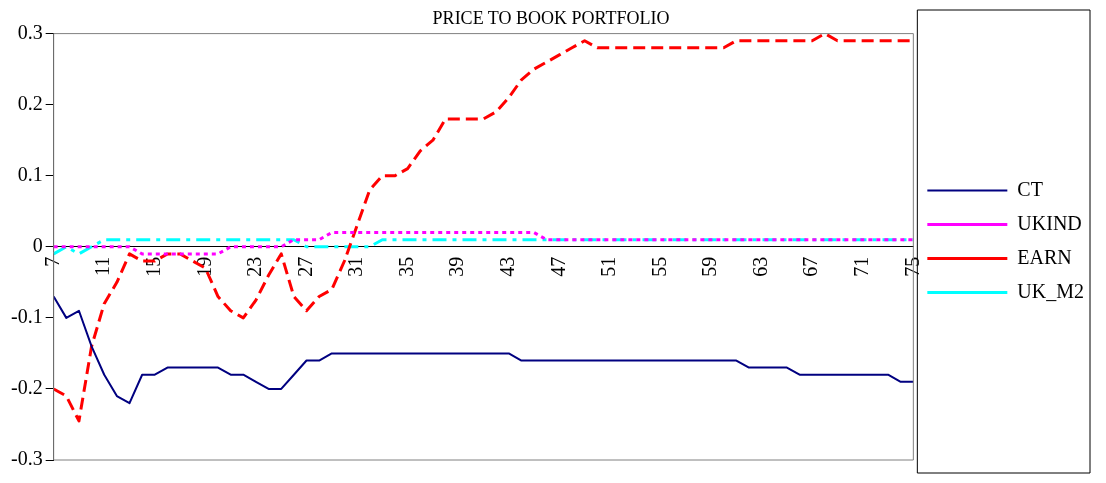 This screenshot has height=483, width=1106. Describe the element at coordinates (456, 266) in the screenshot. I see `x-tick-label: 39` at that location.